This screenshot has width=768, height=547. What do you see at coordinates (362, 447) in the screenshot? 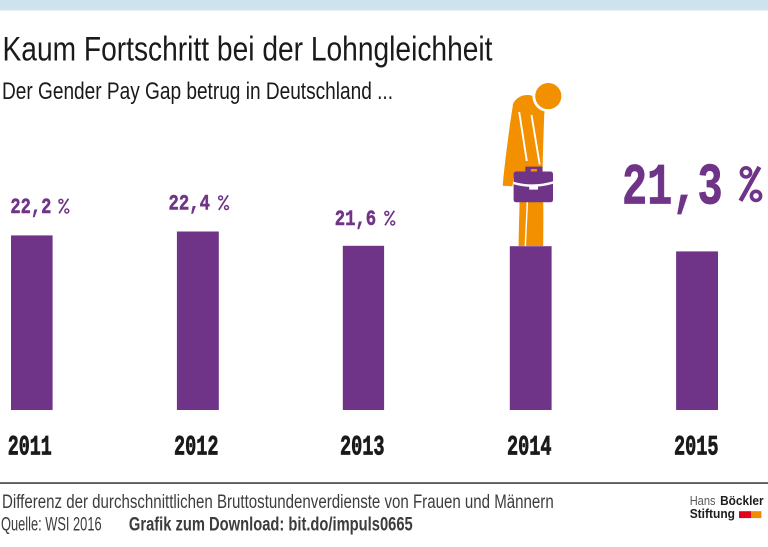
I see `svg-text: 2013` at bounding box center [362, 447].